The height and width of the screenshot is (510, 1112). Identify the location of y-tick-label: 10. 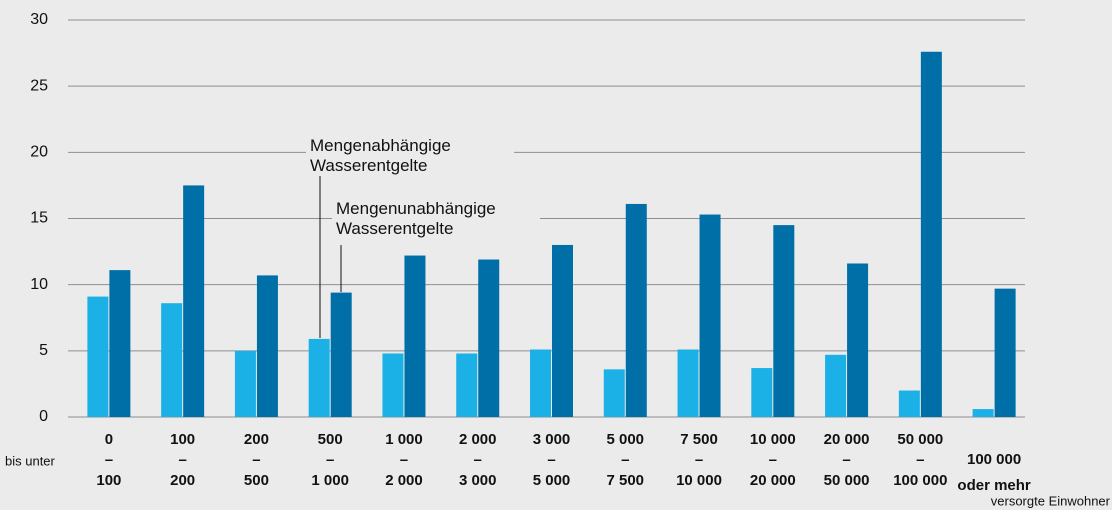
(39, 284).